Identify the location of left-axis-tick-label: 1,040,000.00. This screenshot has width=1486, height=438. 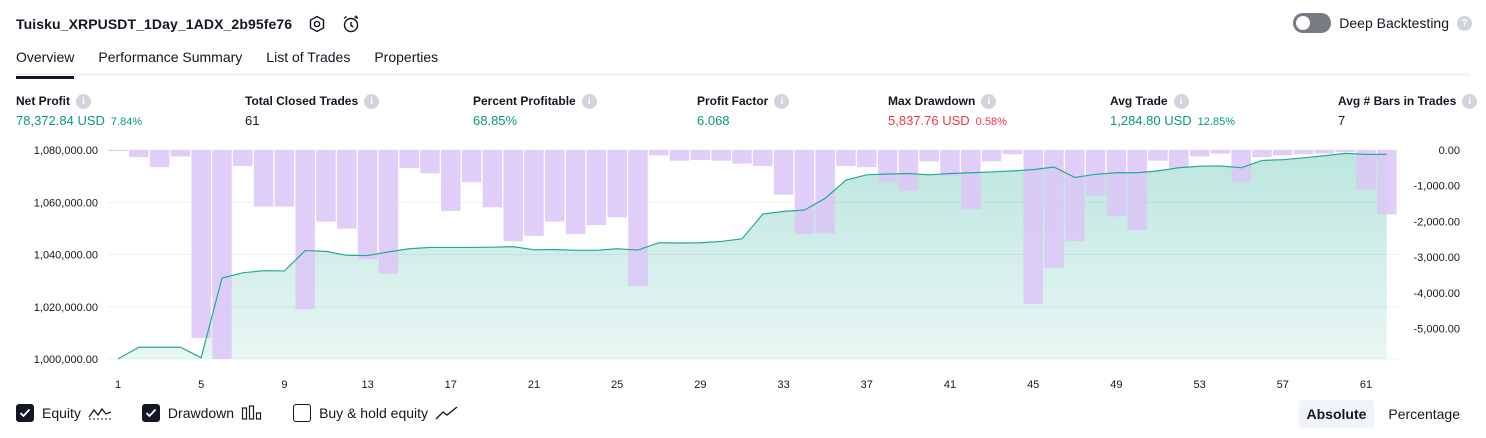
(66, 256).